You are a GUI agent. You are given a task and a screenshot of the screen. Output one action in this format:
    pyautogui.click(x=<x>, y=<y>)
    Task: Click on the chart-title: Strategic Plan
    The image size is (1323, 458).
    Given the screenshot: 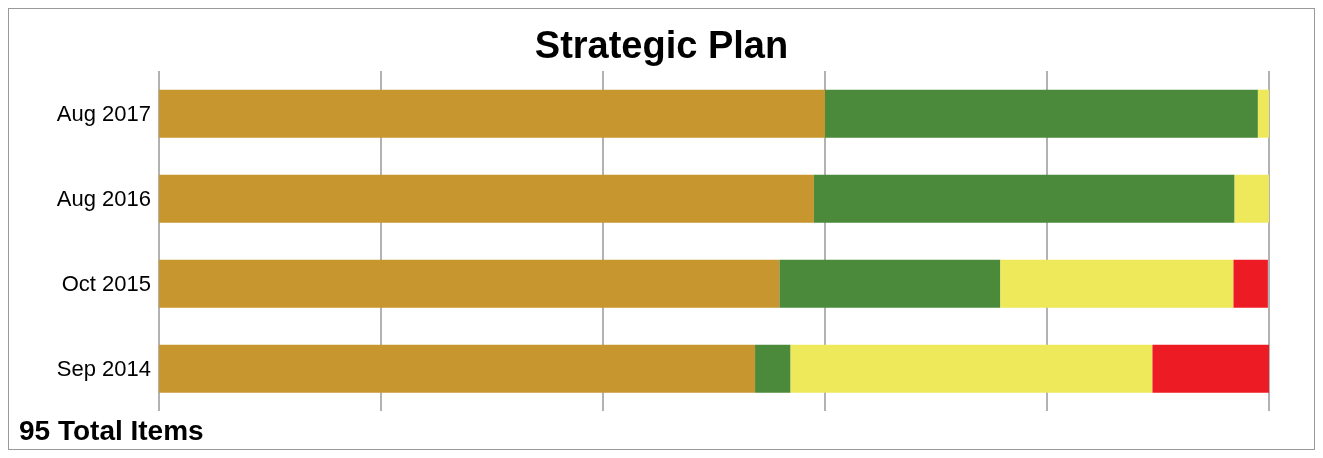 What is the action you would take?
    pyautogui.click(x=661, y=45)
    